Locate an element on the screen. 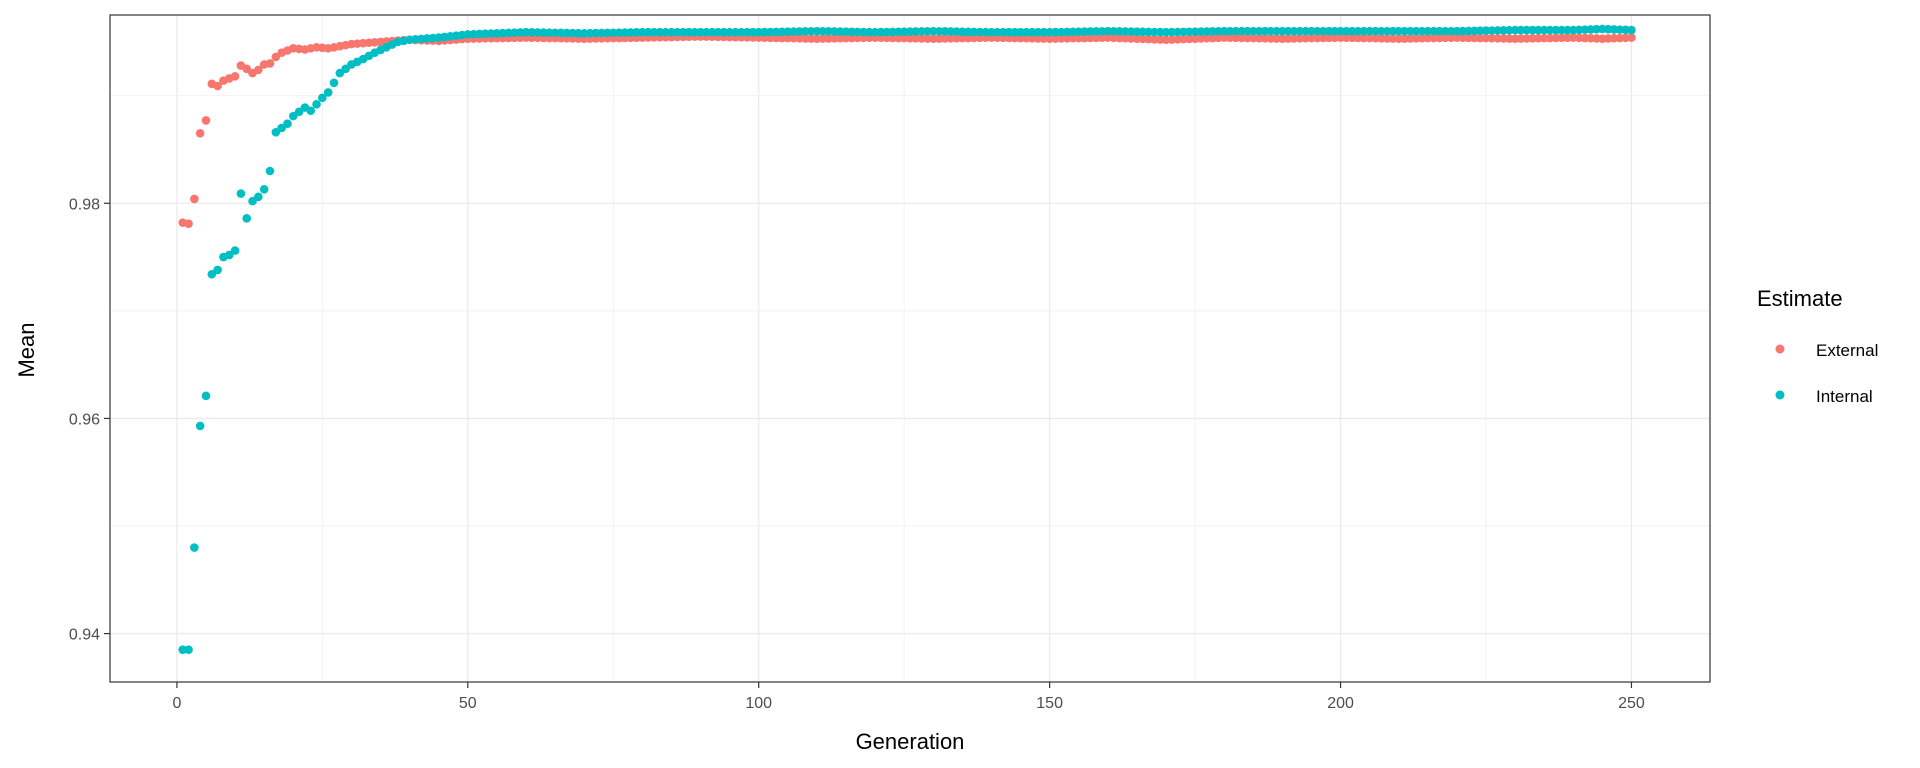 The height and width of the screenshot is (768, 1920). legend: Estimate External Internal is located at coordinates (1817, 346).